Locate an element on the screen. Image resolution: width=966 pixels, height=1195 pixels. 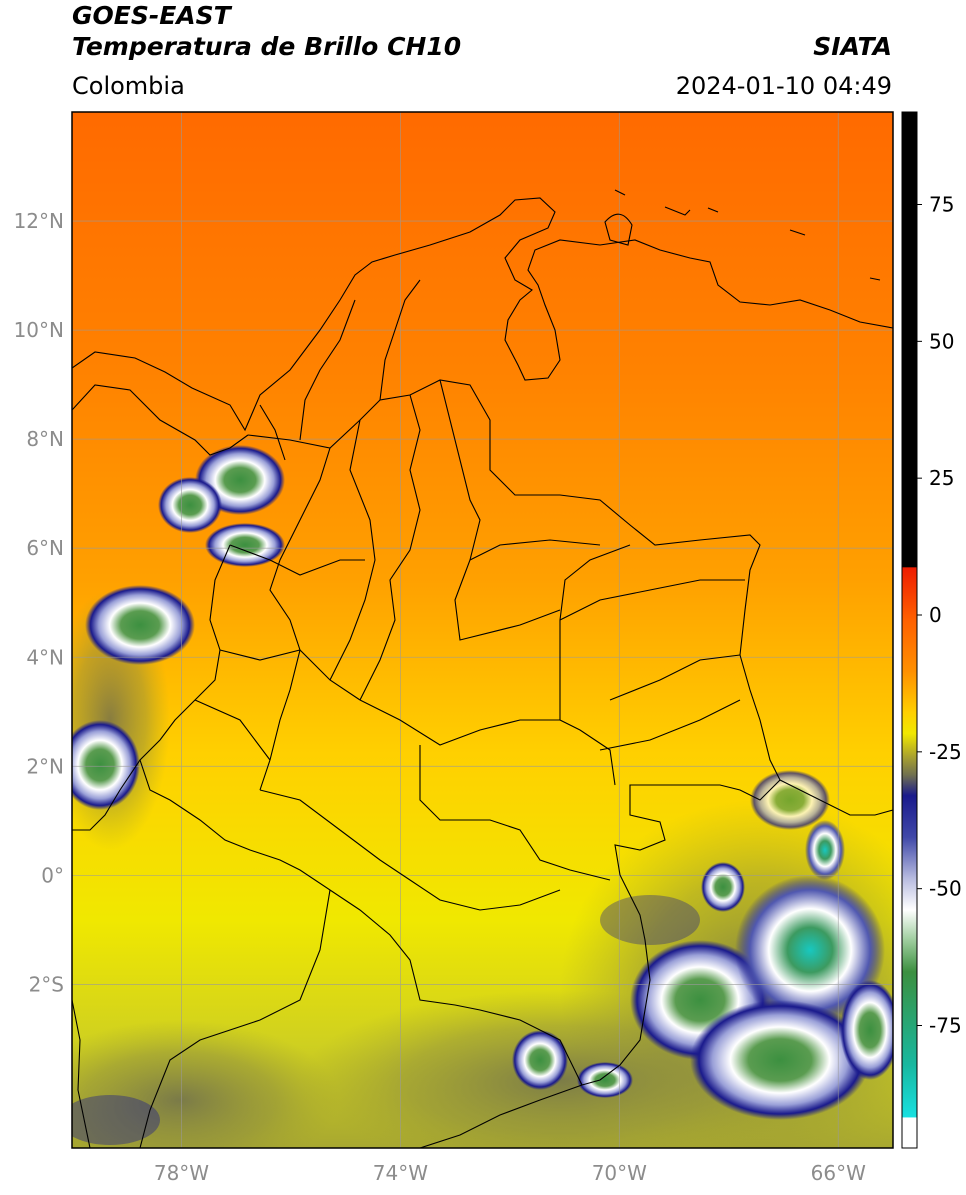
national-border is located at coordinates (361, 922).